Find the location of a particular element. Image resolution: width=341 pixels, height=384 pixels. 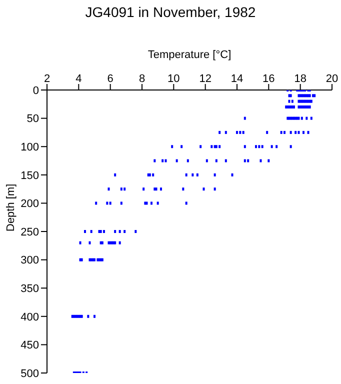

y-tick-label: 500 is located at coordinates (29, 374).